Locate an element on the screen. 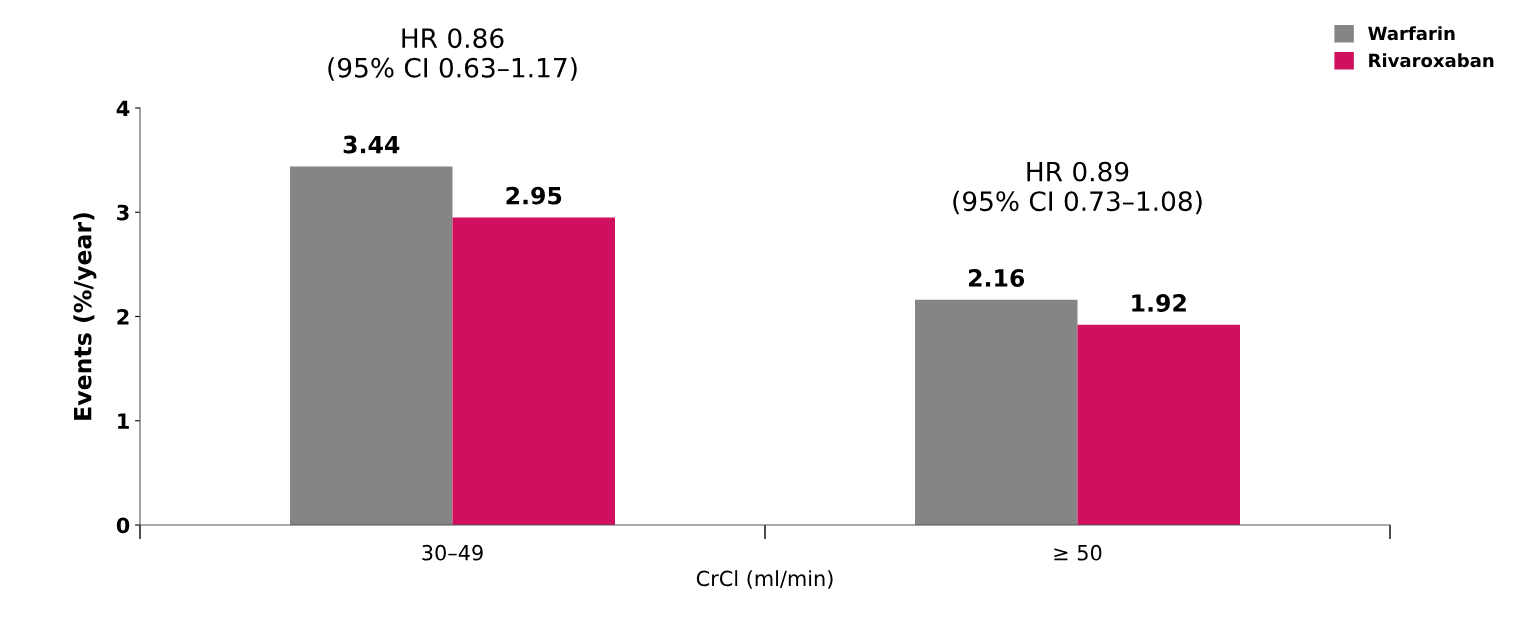  data-label: 1.92 is located at coordinates (1159, 303).